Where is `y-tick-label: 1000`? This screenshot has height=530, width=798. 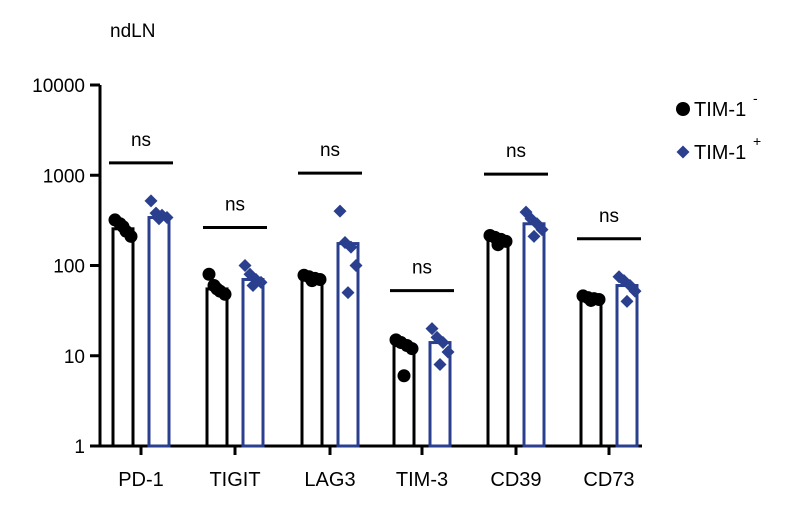 y-tick-label: 1000 is located at coordinates (64, 176).